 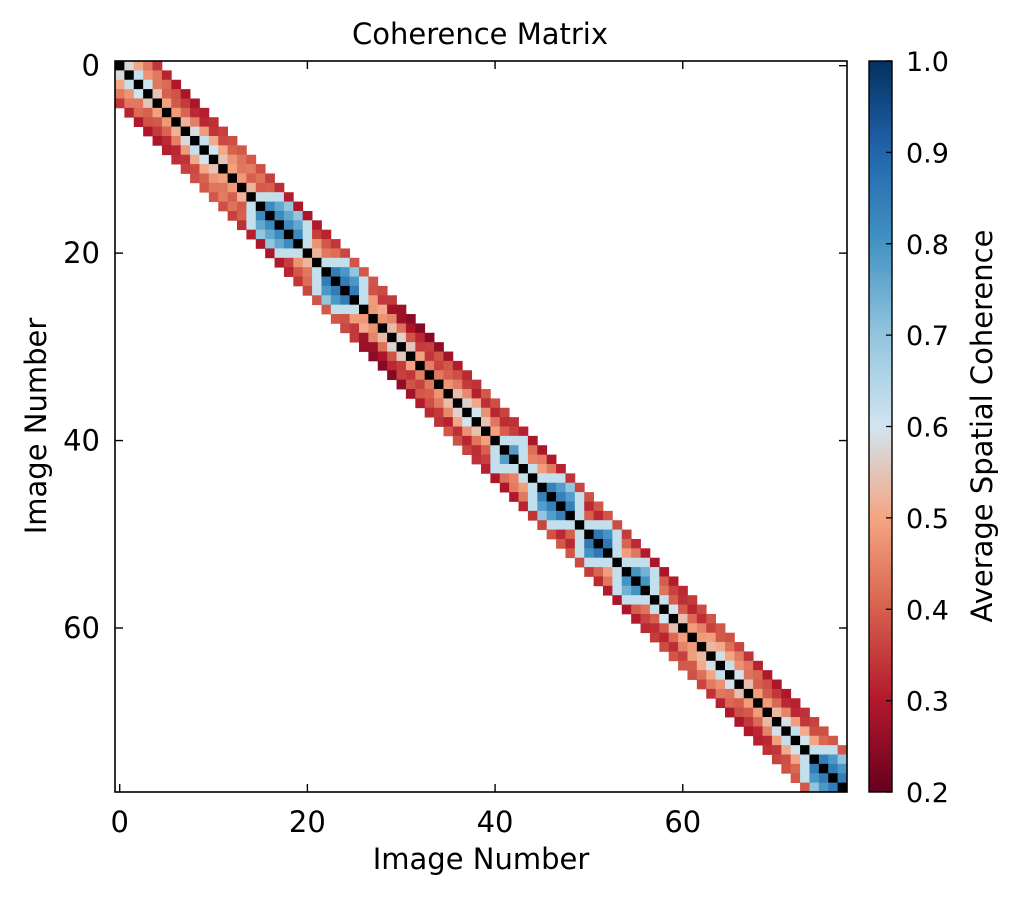 I want to click on x-axis-label: Image Number, so click(x=481, y=859).